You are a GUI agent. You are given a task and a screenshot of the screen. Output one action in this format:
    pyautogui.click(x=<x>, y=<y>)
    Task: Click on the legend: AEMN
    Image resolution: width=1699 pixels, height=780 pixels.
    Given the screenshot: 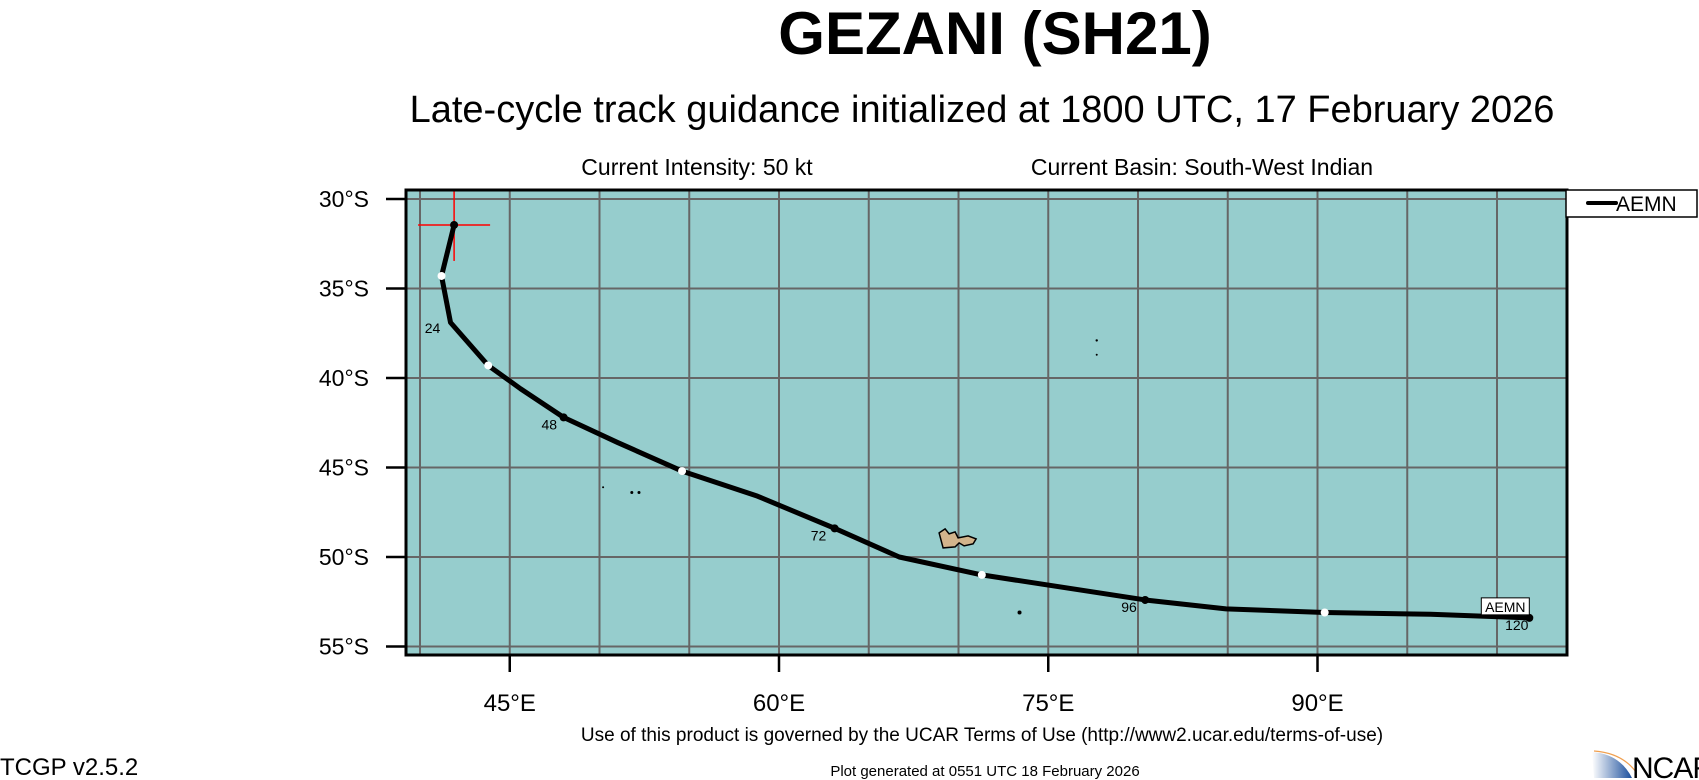 What is the action you would take?
    pyautogui.click(x=1631, y=203)
    